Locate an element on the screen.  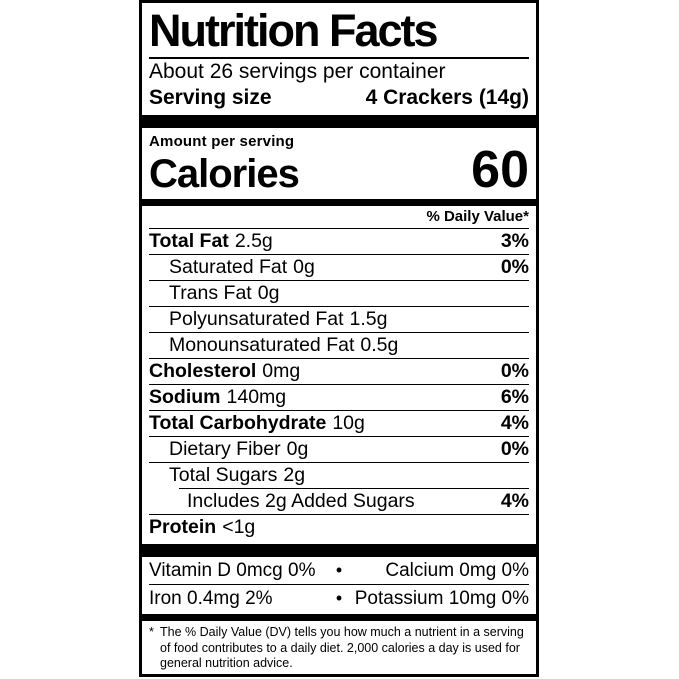
nutrient-row-trans-fat: Trans Fat 0g is located at coordinates (339, 293).